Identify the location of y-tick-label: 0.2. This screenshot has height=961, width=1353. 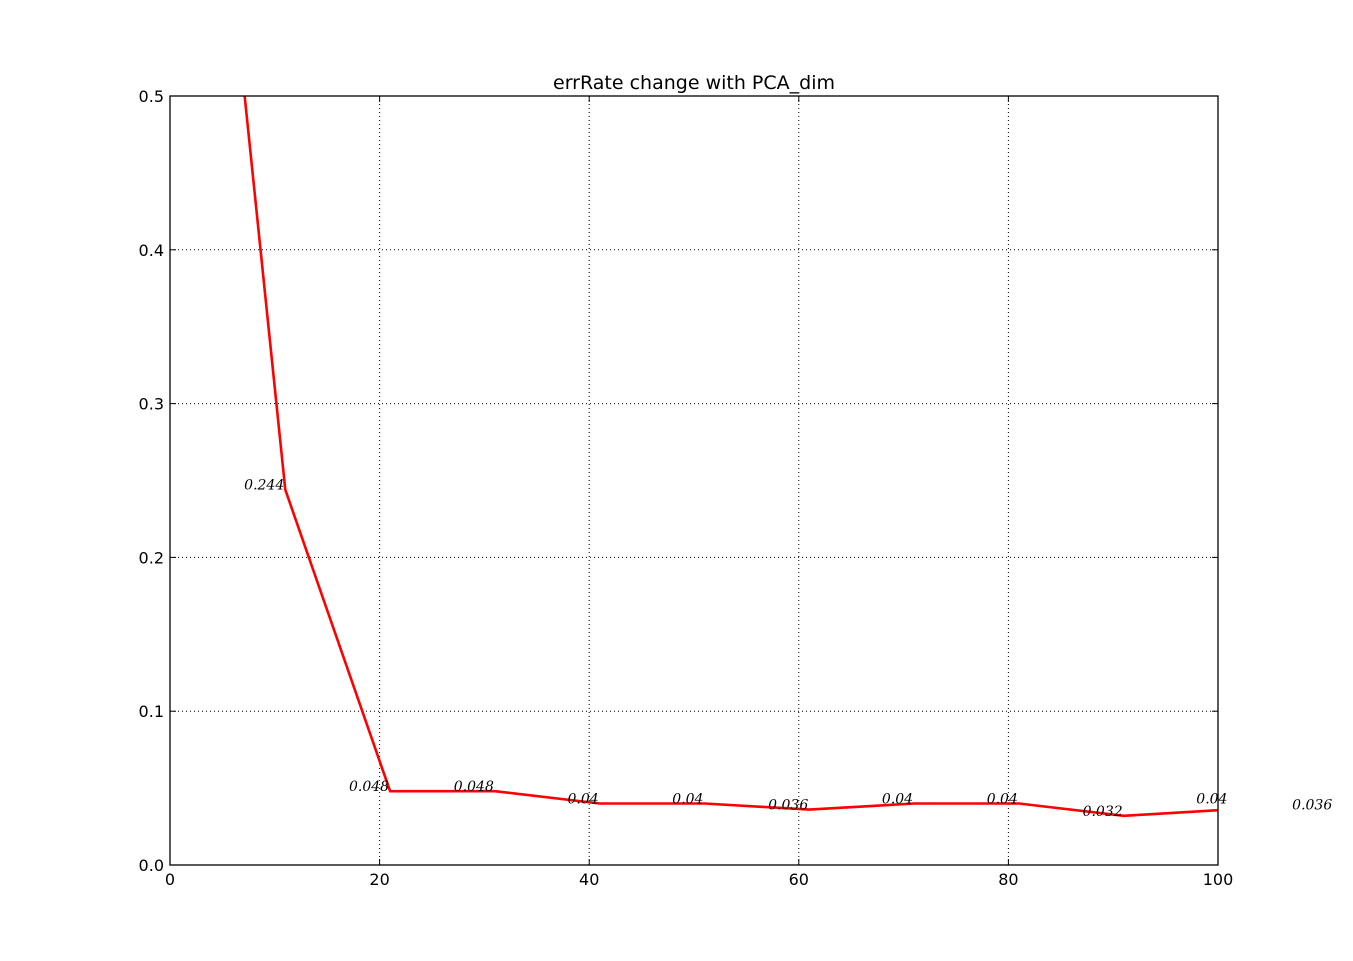
(151, 557).